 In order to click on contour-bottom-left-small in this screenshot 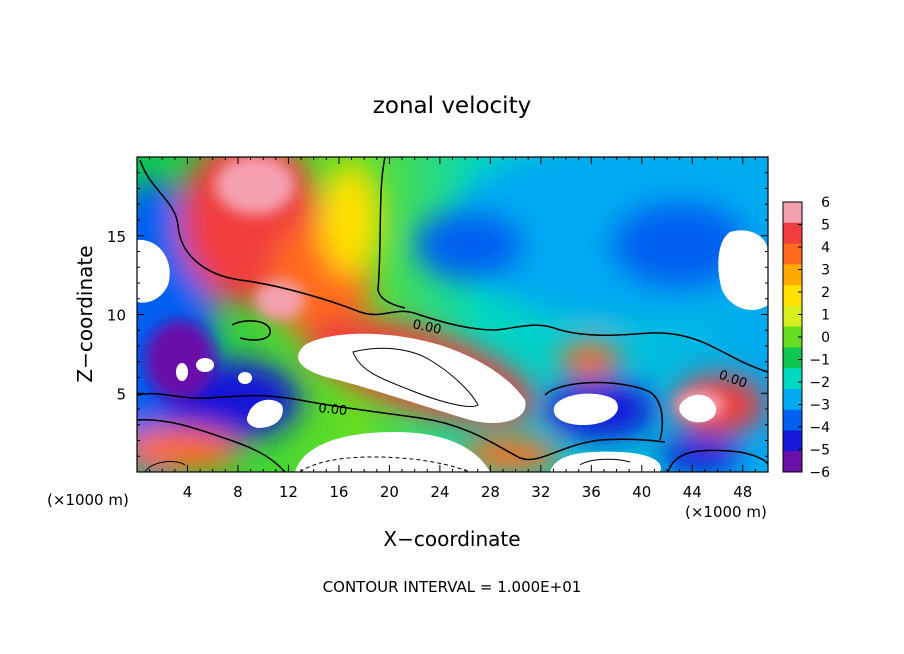, I will do `click(165, 466)`.